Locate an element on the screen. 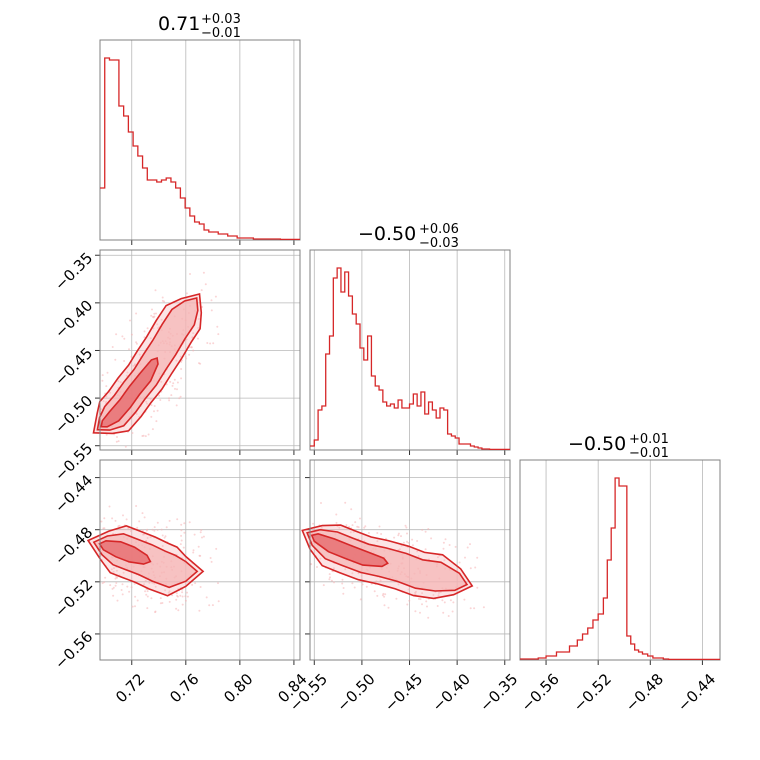  panel-2d-p1-p2: −0.55 −0.50 −0.45 −0.40 −0.35 is located at coordinates (404, 587).